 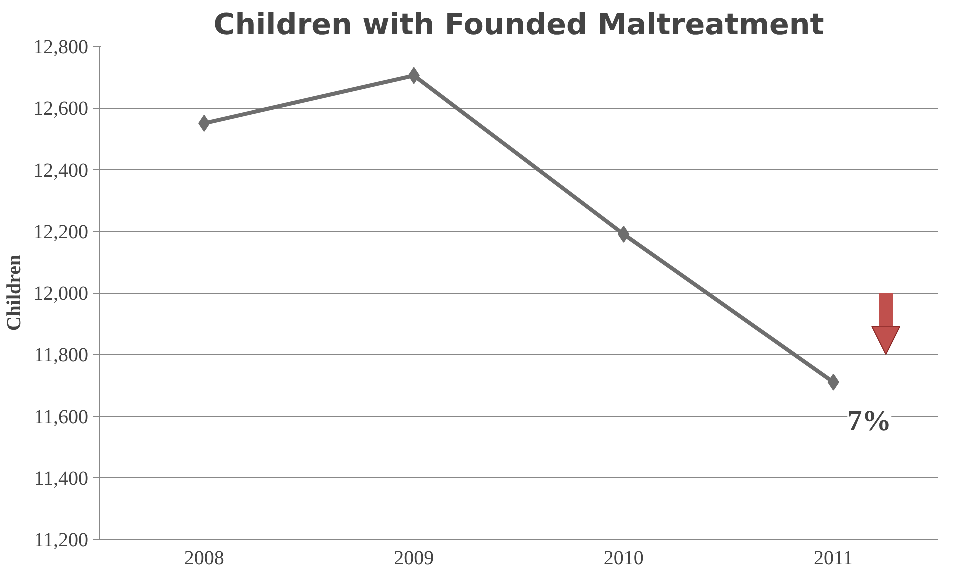 What do you see at coordinates (61, 232) in the screenshot?
I see `y-tick-label: 12,200` at bounding box center [61, 232].